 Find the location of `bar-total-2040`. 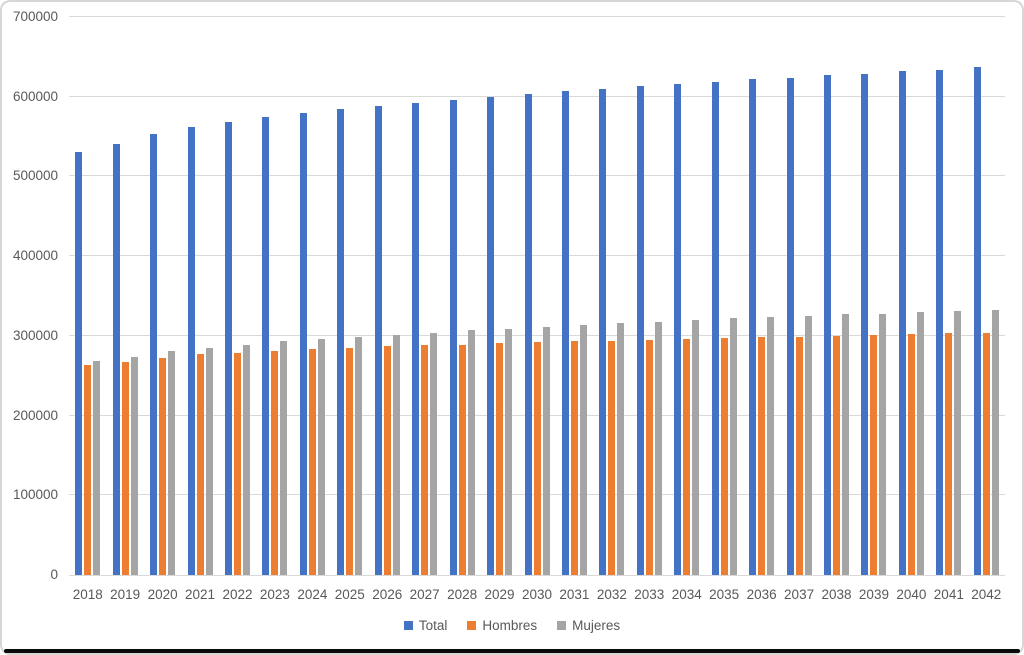

bar-total-2040 is located at coordinates (902, 323).